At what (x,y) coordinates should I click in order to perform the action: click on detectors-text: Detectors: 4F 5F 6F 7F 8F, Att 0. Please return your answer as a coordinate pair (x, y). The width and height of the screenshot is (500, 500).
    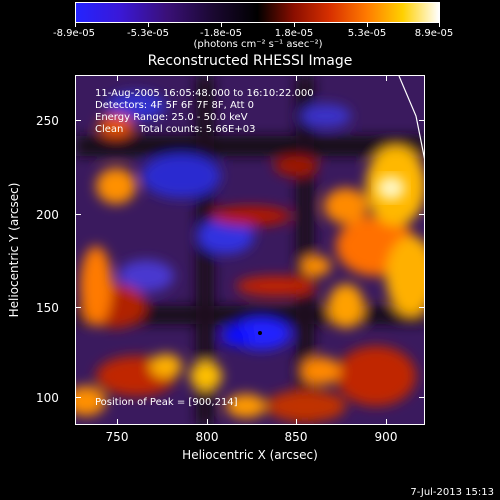
    Looking at the image, I should click on (175, 105).